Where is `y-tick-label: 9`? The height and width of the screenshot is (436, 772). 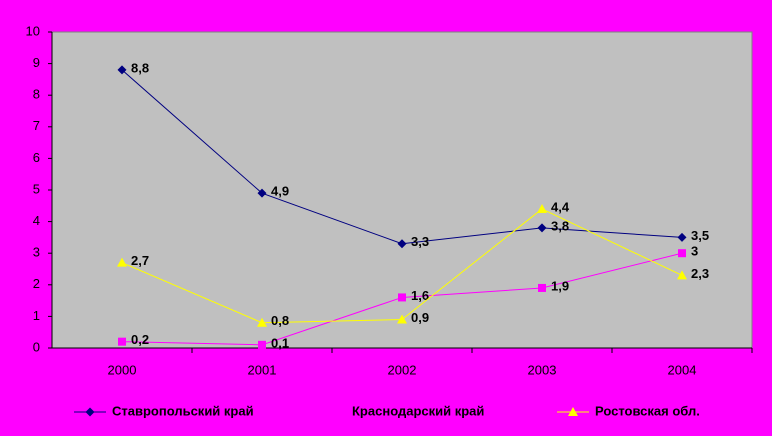 y-tick-label: 9 is located at coordinates (36, 62).